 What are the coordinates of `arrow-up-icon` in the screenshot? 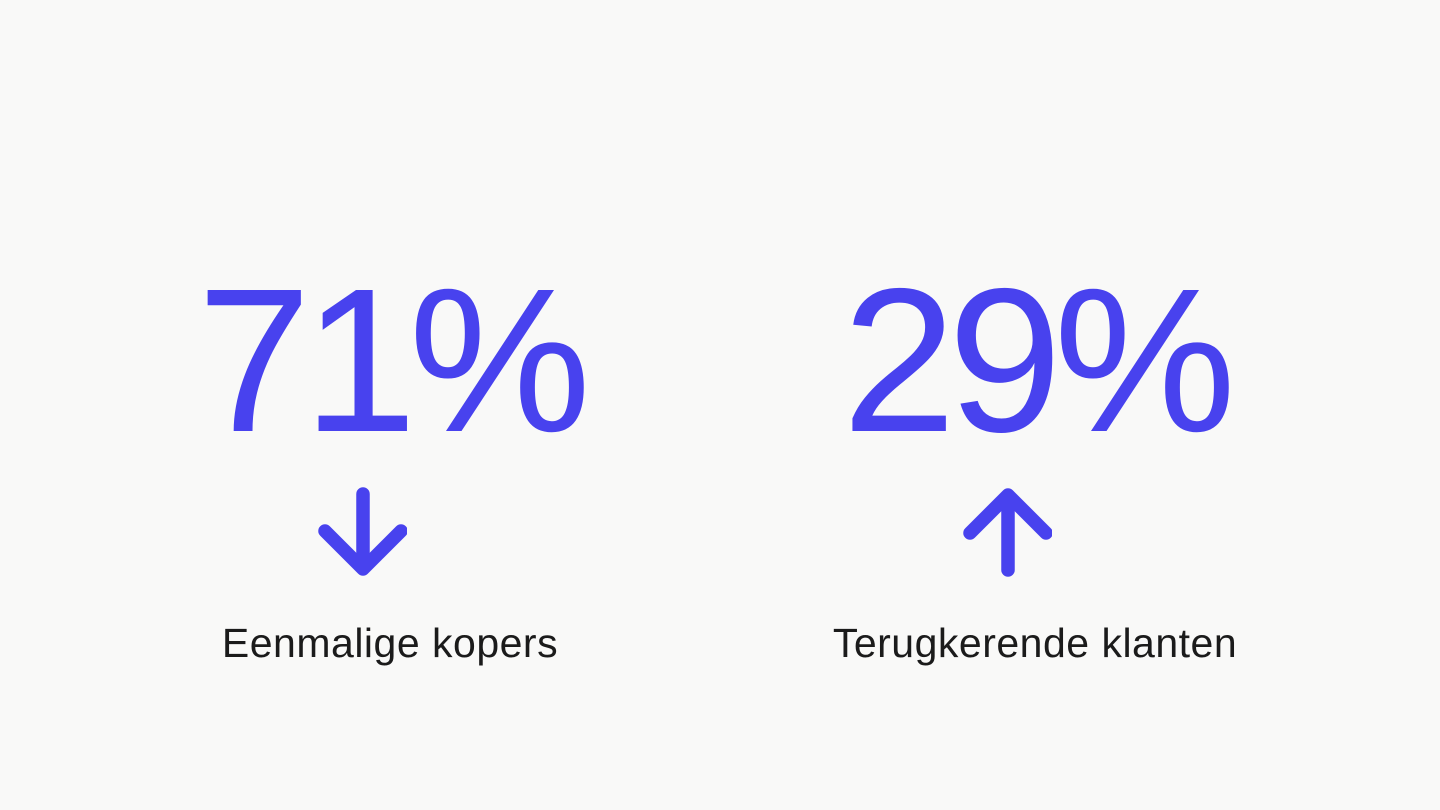 It's located at (1007, 532).